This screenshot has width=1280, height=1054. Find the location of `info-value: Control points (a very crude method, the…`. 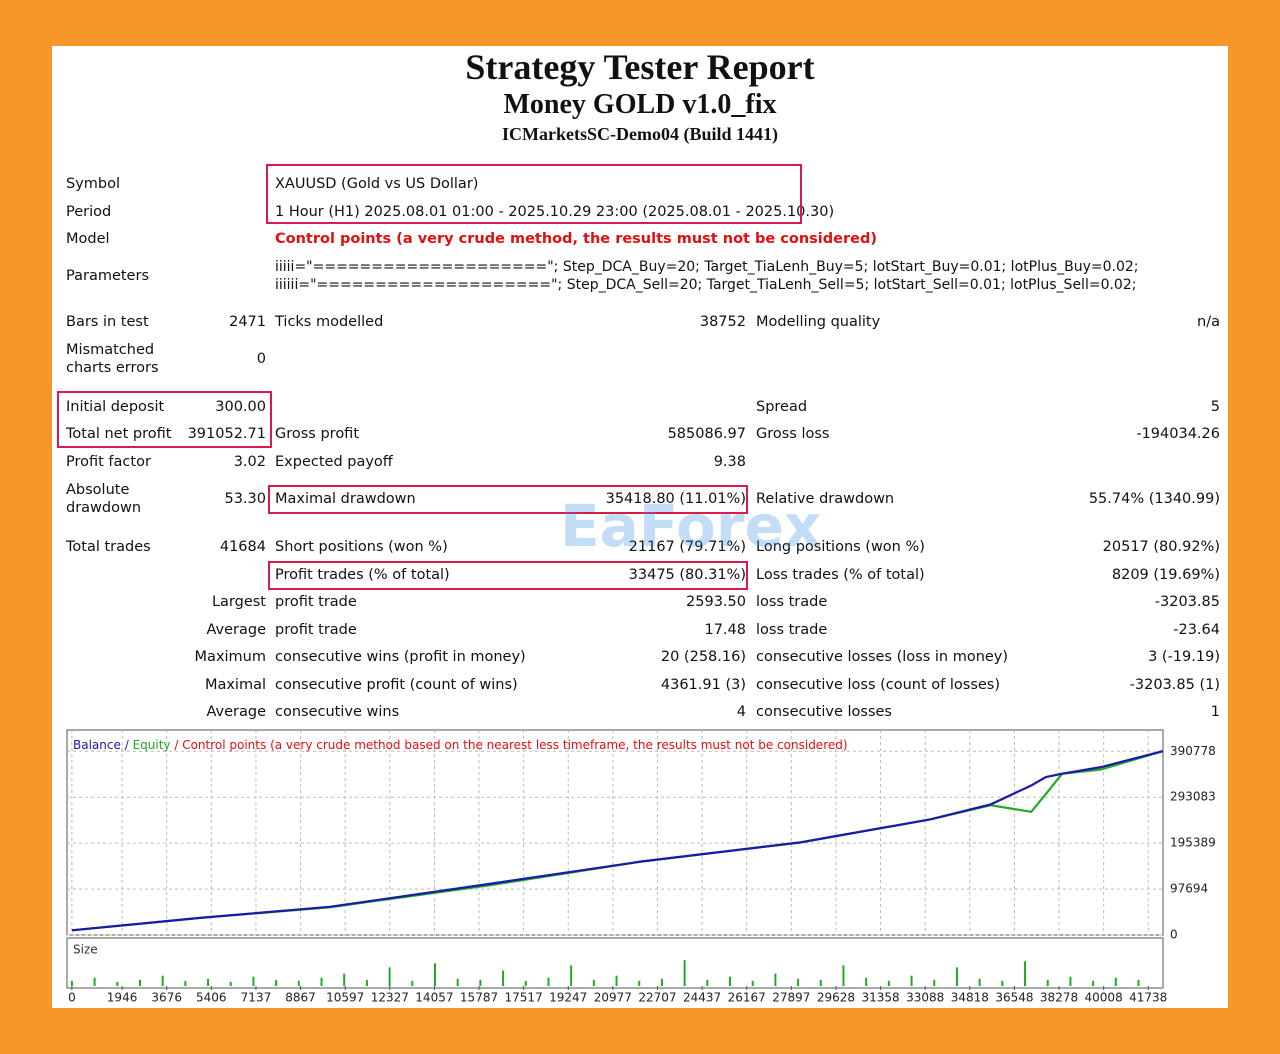

info-value: Control points (a very crude method, the… is located at coordinates (576, 239).